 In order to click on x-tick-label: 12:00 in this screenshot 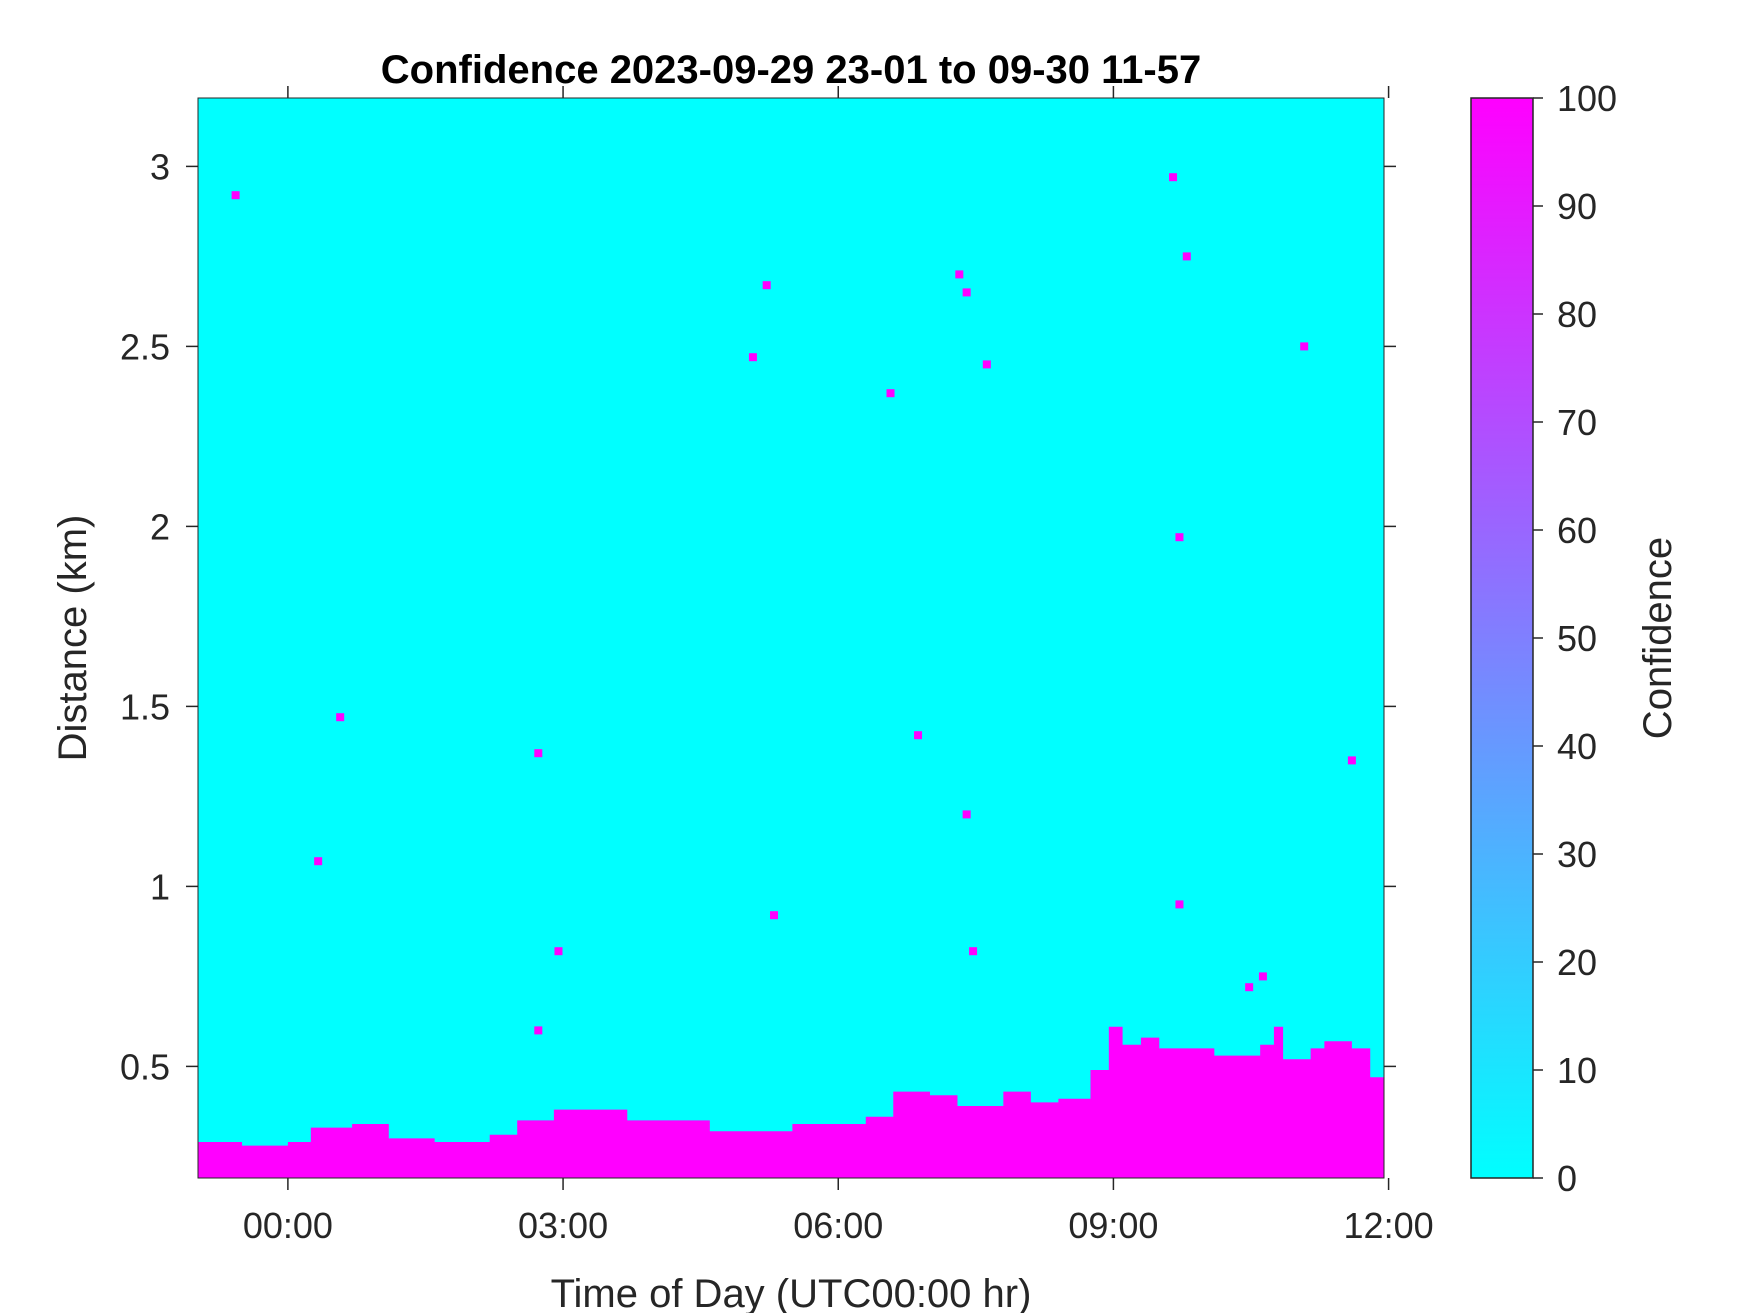, I will do `click(1389, 1225)`.